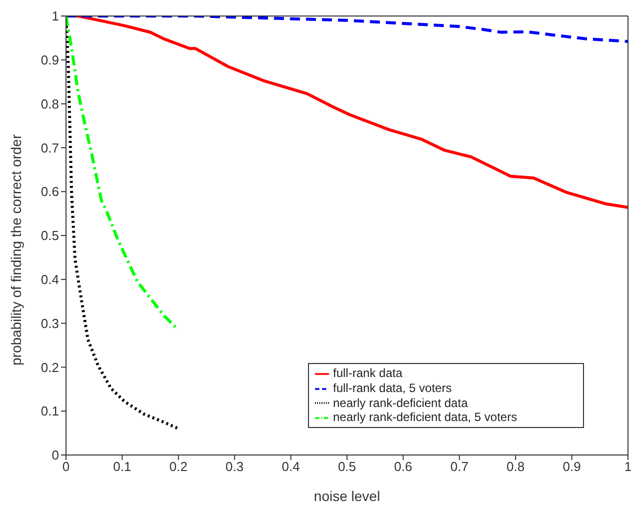 Image resolution: width=639 pixels, height=523 pixels. I want to click on y-tick-label: 0.4, so click(49, 280).